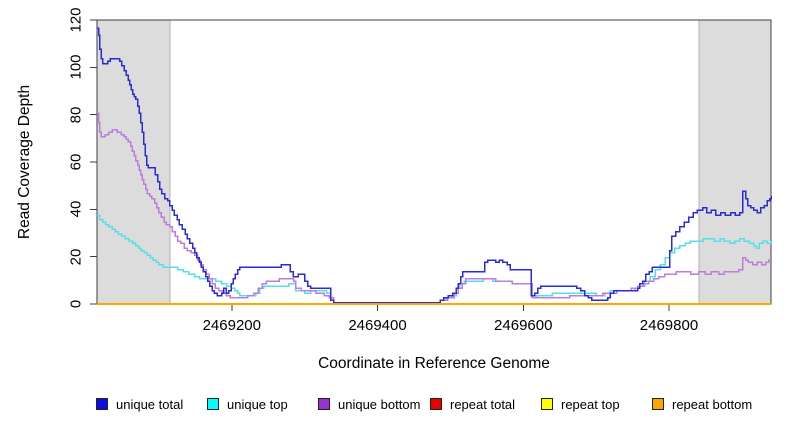 The height and width of the screenshot is (432, 792). I want to click on legend-label: repeat bottom, so click(712, 404).